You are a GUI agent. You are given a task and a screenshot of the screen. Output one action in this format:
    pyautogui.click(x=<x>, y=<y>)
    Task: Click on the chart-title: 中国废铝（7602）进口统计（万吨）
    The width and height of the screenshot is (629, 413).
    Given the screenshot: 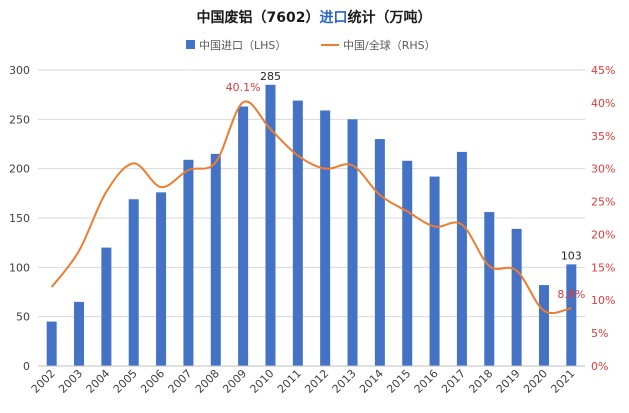 What is the action you would take?
    pyautogui.click(x=314, y=17)
    